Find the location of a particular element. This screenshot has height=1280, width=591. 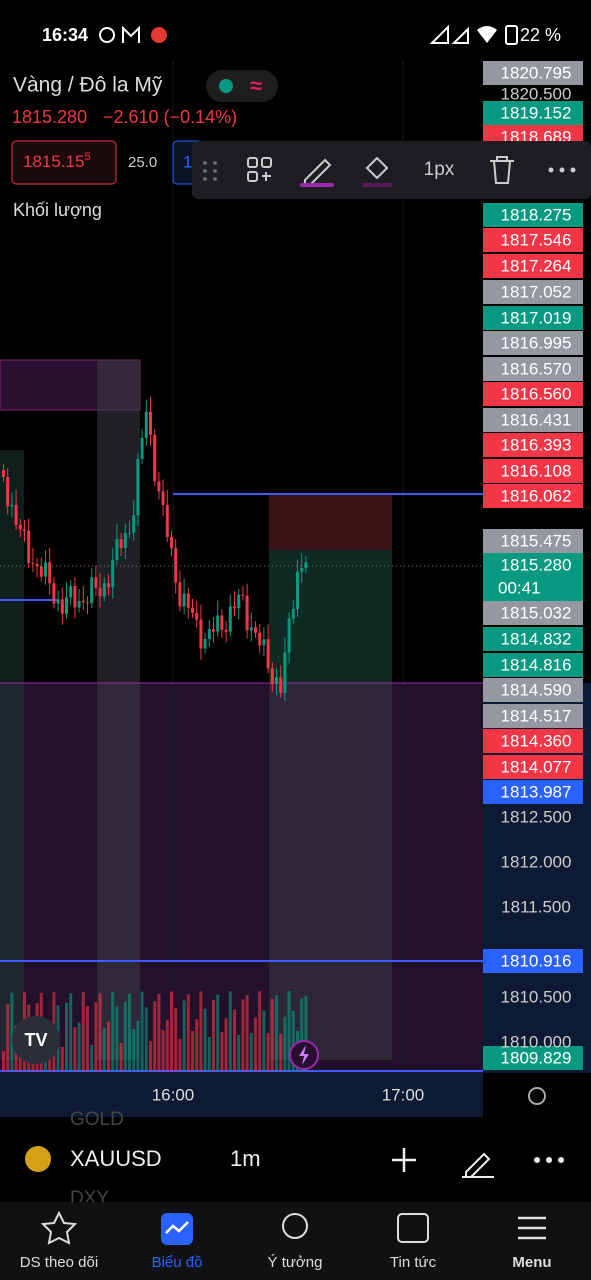

time-label: 17:00 is located at coordinates (403, 1094).